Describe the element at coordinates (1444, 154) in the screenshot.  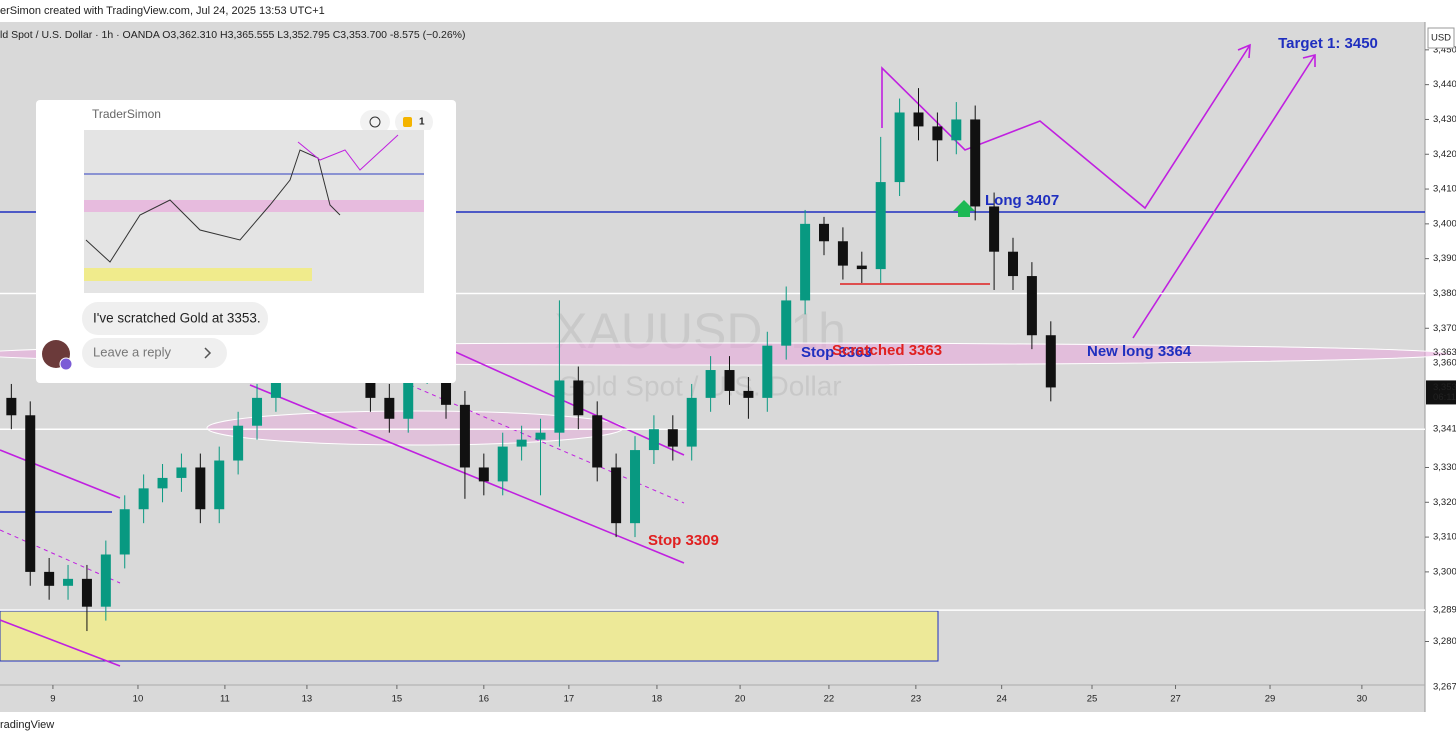
I see `y-tick-label: 3,420` at that location.